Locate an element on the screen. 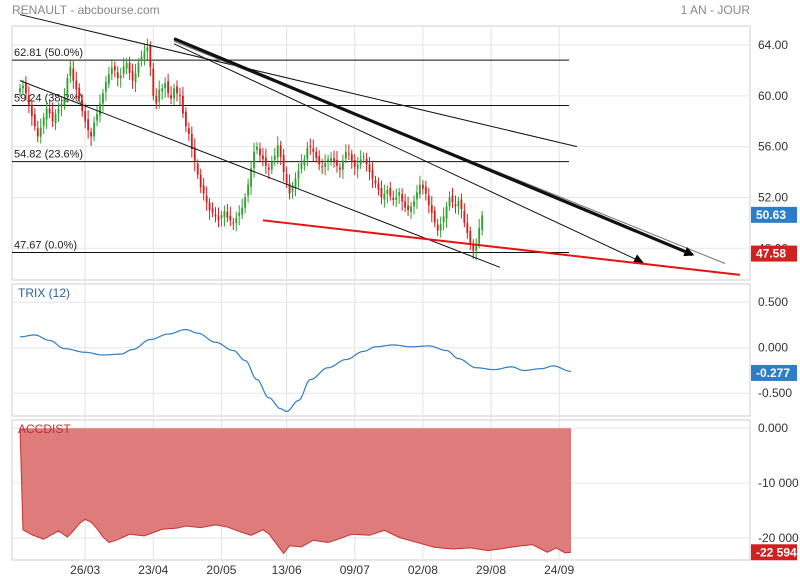  x-tick-label: 02/08 is located at coordinates (423, 570).